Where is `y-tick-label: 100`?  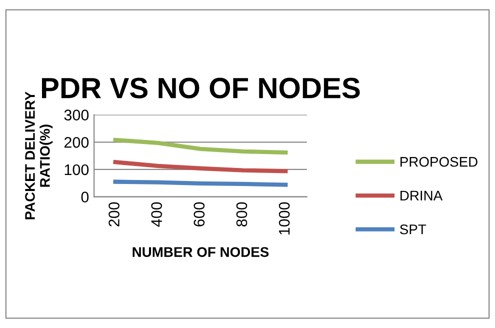
y-tick-label: 100 is located at coordinates (76, 170).